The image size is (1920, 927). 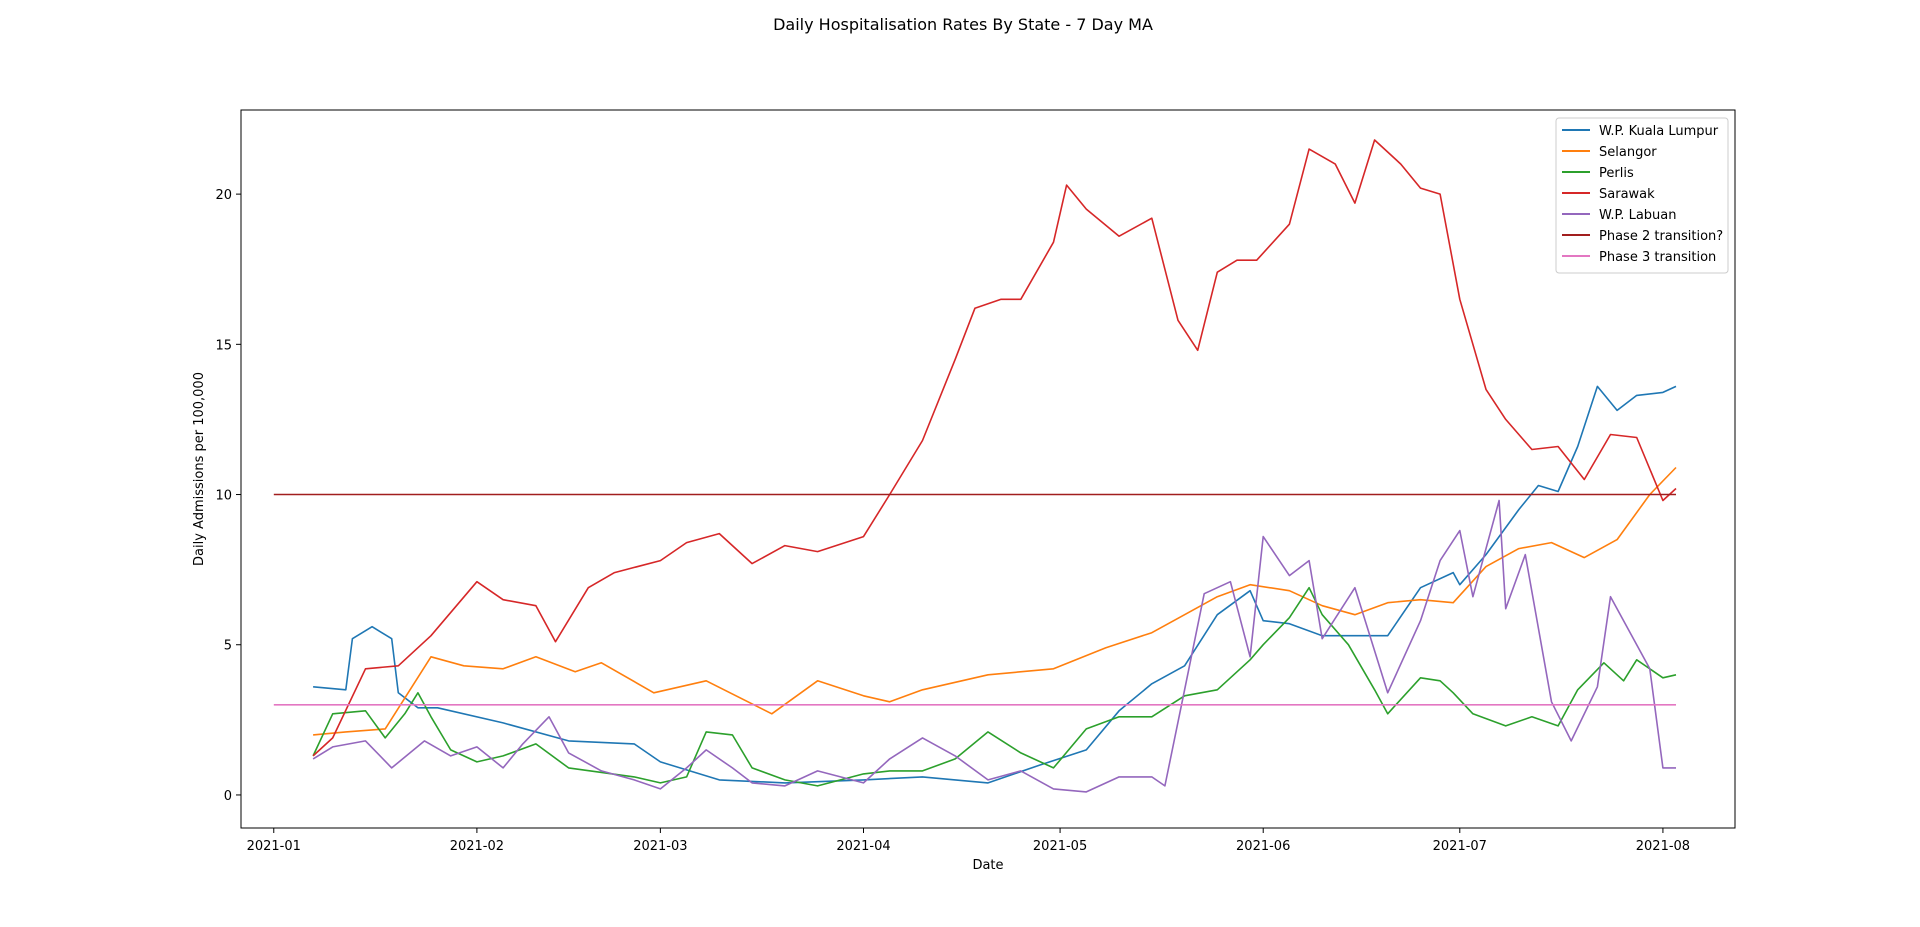 I want to click on x-tick-label: 2021-03, so click(x=660, y=846).